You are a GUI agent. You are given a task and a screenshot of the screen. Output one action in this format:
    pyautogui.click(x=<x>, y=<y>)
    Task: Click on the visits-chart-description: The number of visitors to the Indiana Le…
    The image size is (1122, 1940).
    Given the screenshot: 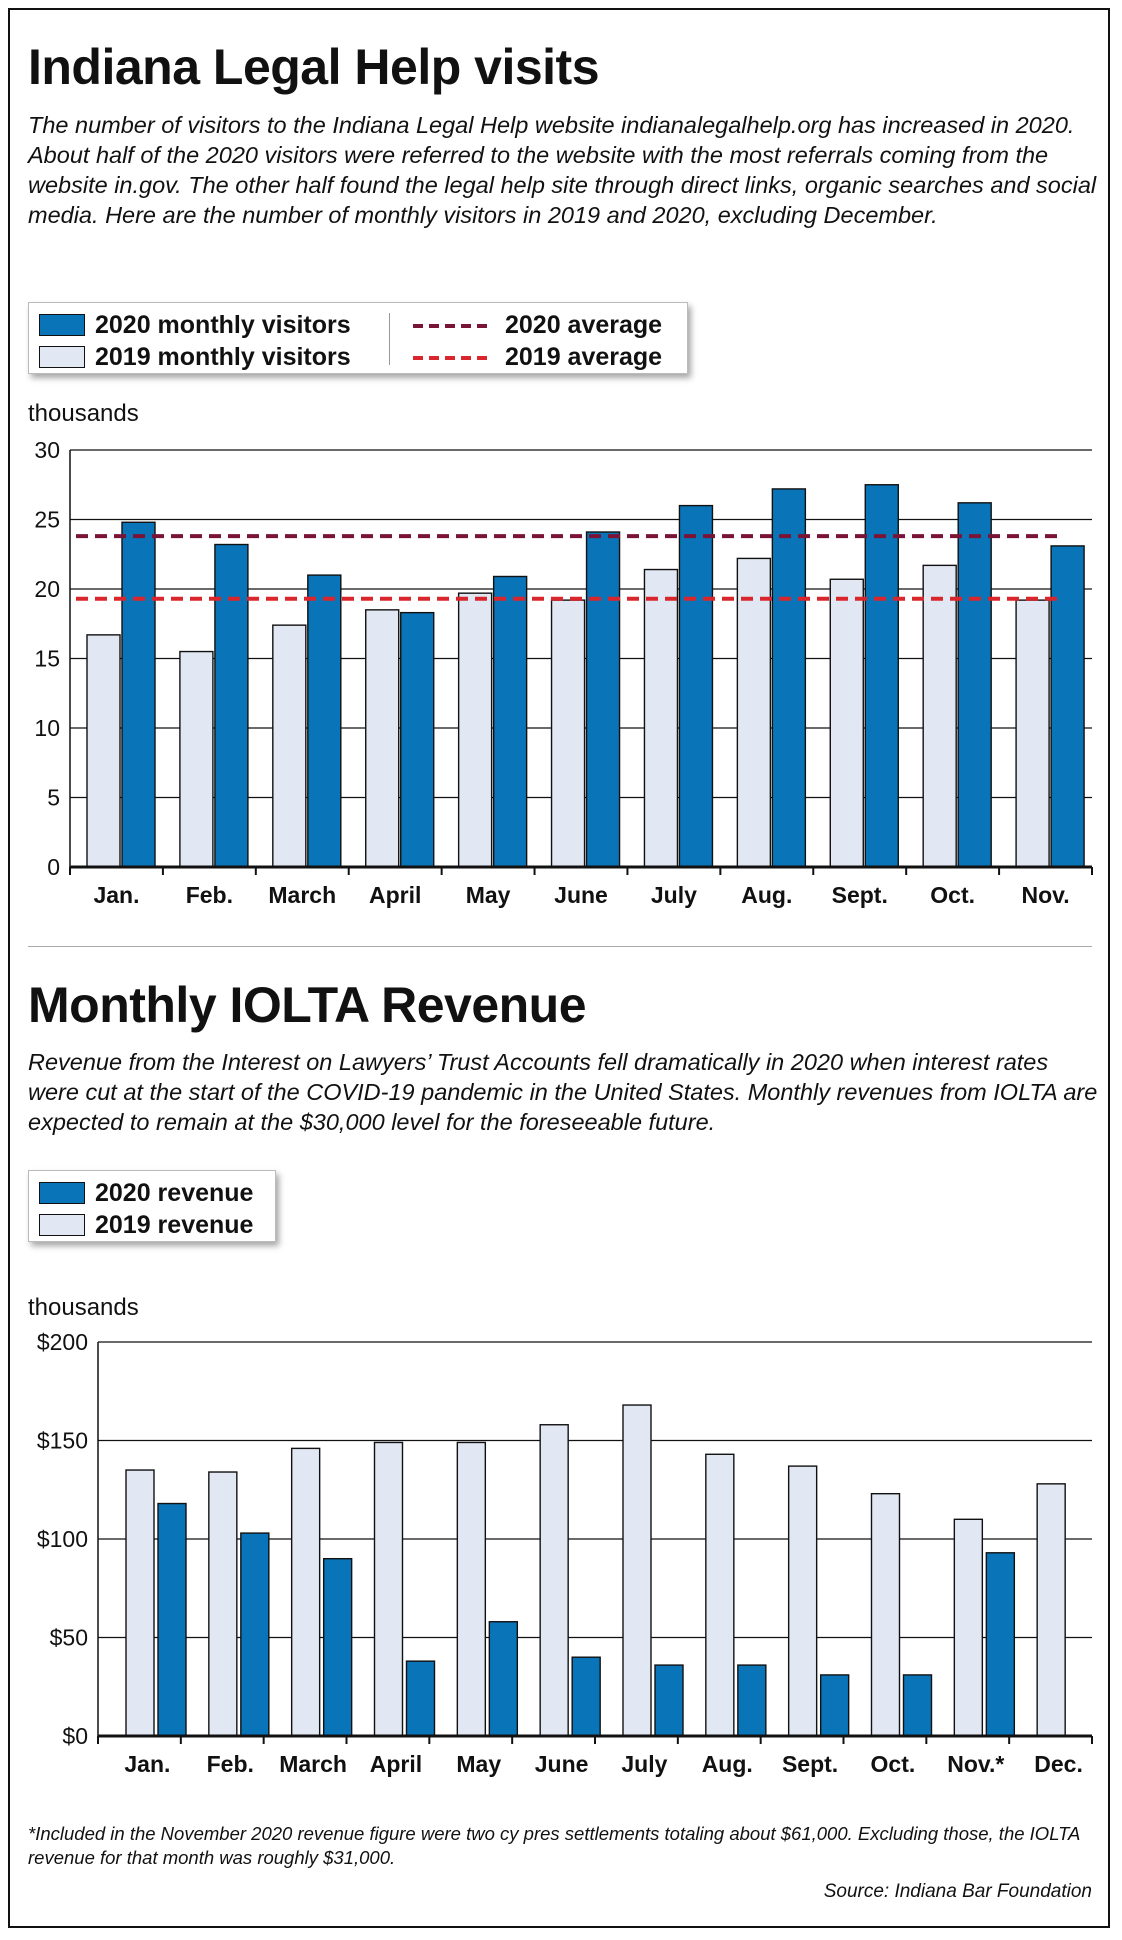 What is the action you would take?
    pyautogui.click(x=562, y=170)
    